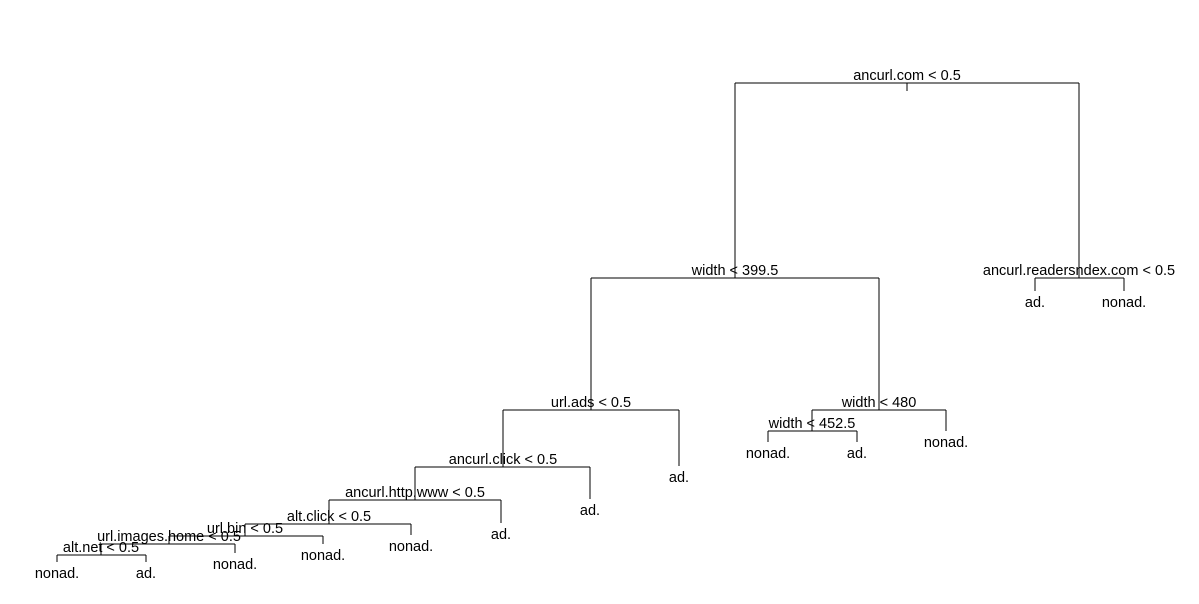 This screenshot has height=604, width=1199. What do you see at coordinates (329, 517) in the screenshot?
I see `split-label: alt.click < 0.5` at bounding box center [329, 517].